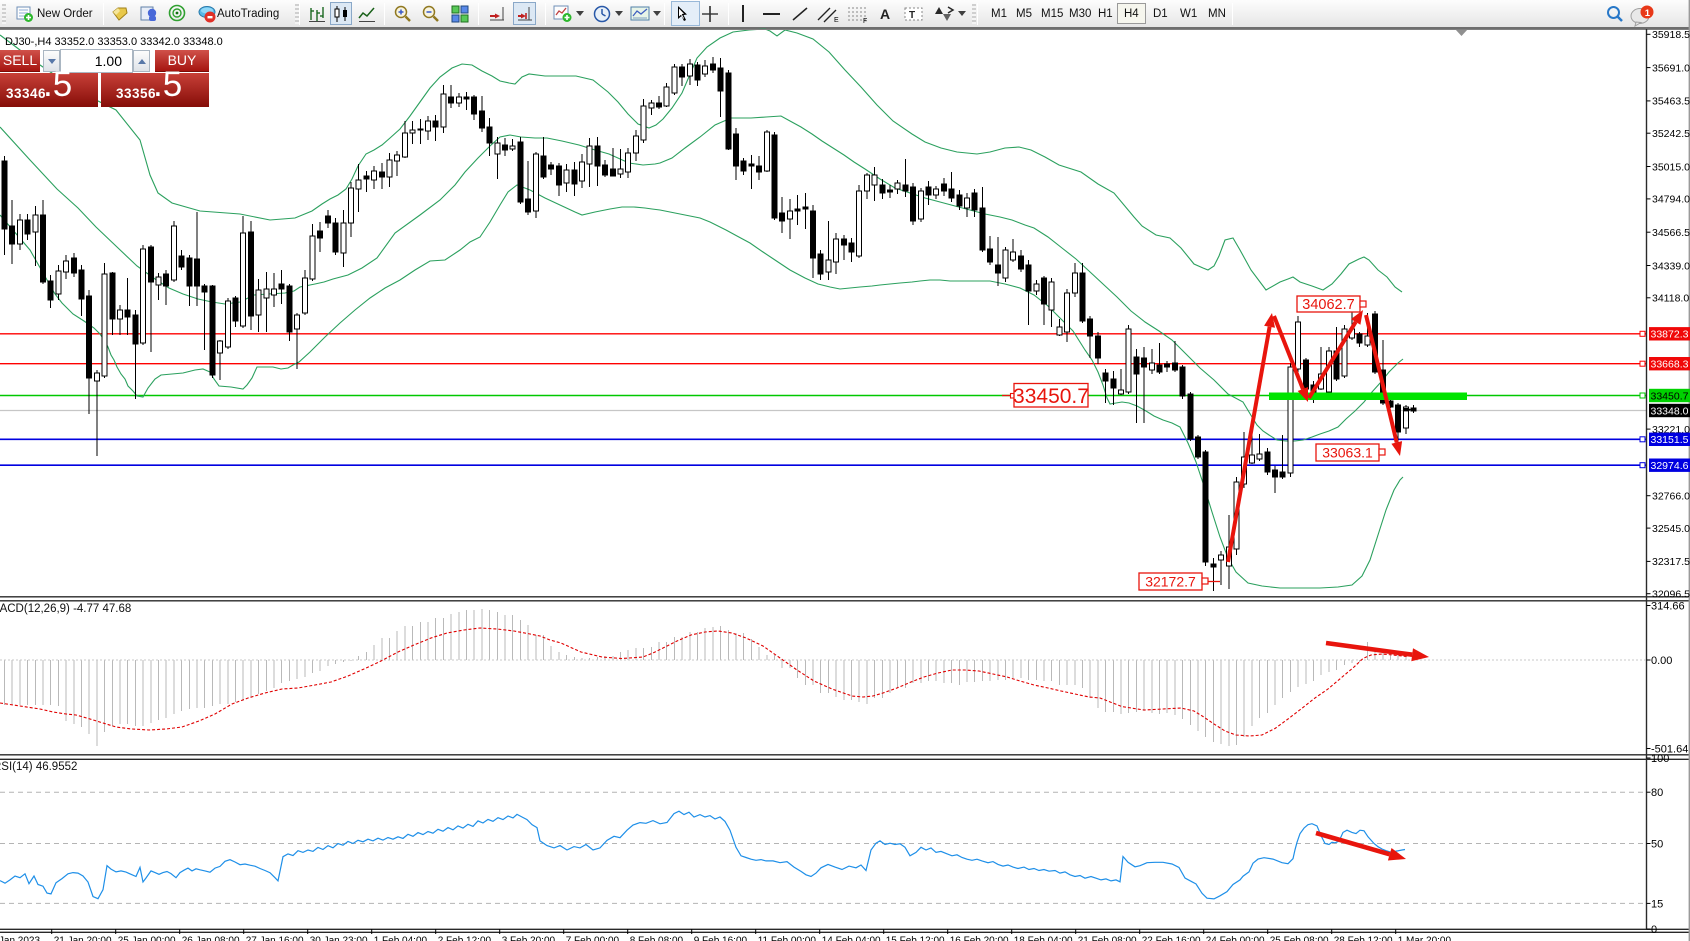 The width and height of the screenshot is (1690, 941). What do you see at coordinates (1670, 335) in the screenshot?
I see `svg-text: 33872.3` at bounding box center [1670, 335].